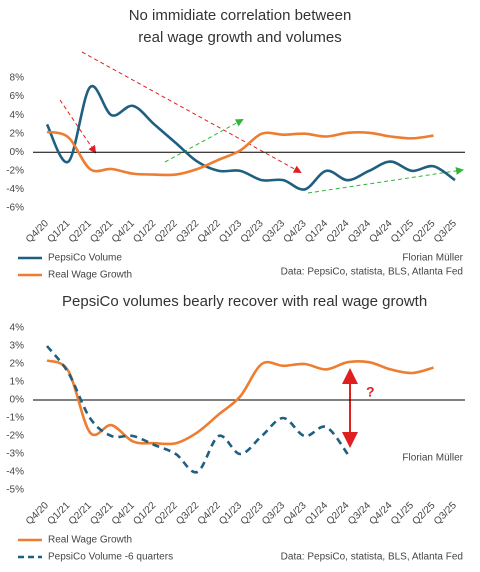 This screenshot has height=572, width=480. What do you see at coordinates (110, 557) in the screenshot?
I see `legend-label: PepsiCo Volume -6 quarters` at bounding box center [110, 557].